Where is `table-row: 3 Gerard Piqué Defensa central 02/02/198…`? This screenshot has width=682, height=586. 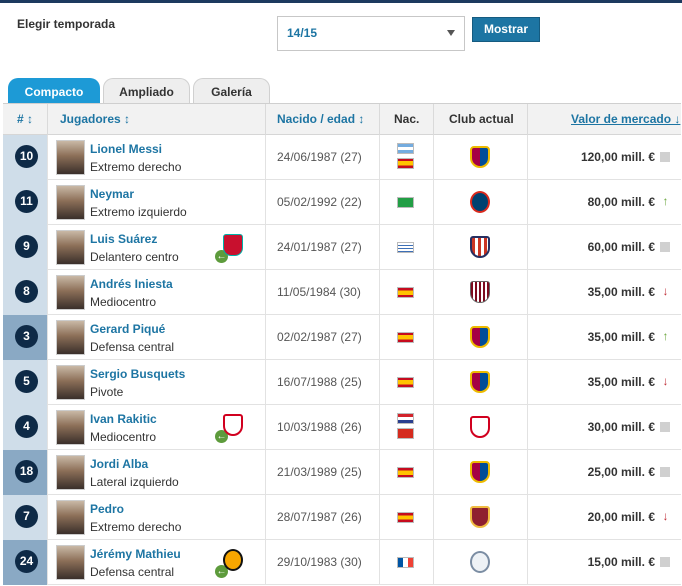 table-row: 3 Gerard Piqué Defensa central 02/02/198… is located at coordinates (342, 337).